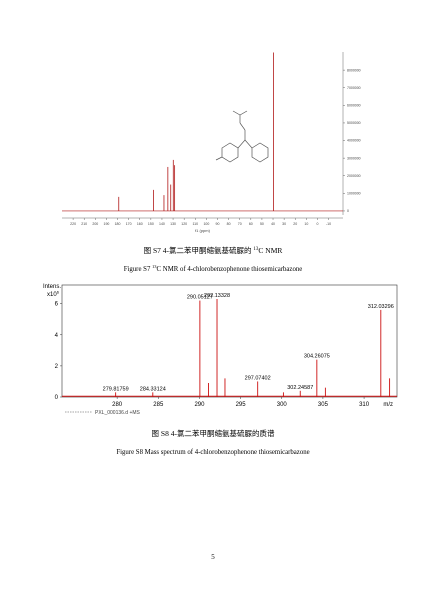 The width and height of the screenshot is (427, 603). I want to click on x-tick-label: 40, so click(273, 224).